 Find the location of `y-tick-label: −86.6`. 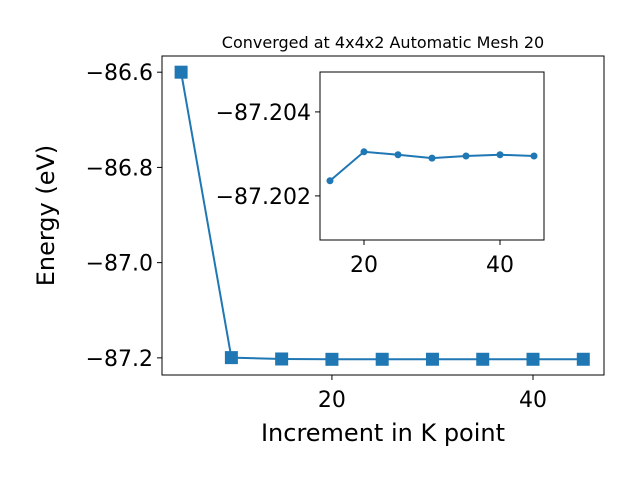

y-tick-label: −86.6 is located at coordinates (119, 73).